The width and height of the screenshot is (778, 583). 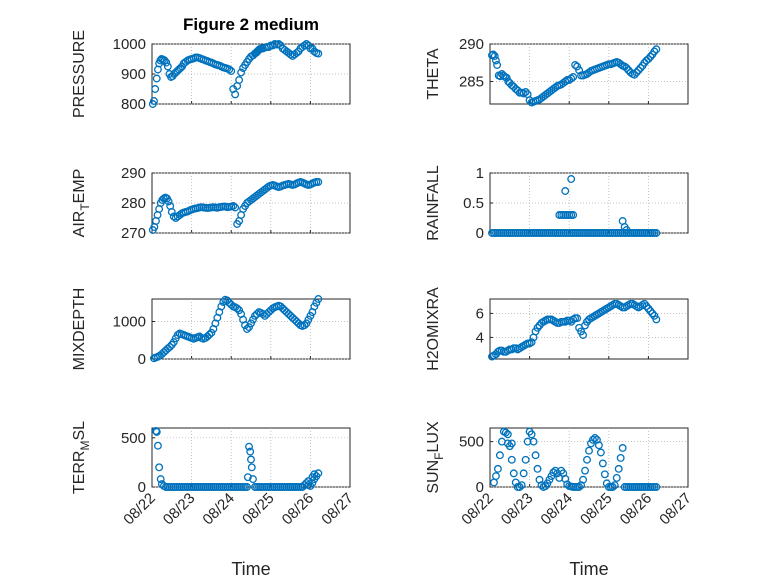 What do you see at coordinates (79, 186) in the screenshot?
I see `y-axis-label-tail: EMP` at bounding box center [79, 186].